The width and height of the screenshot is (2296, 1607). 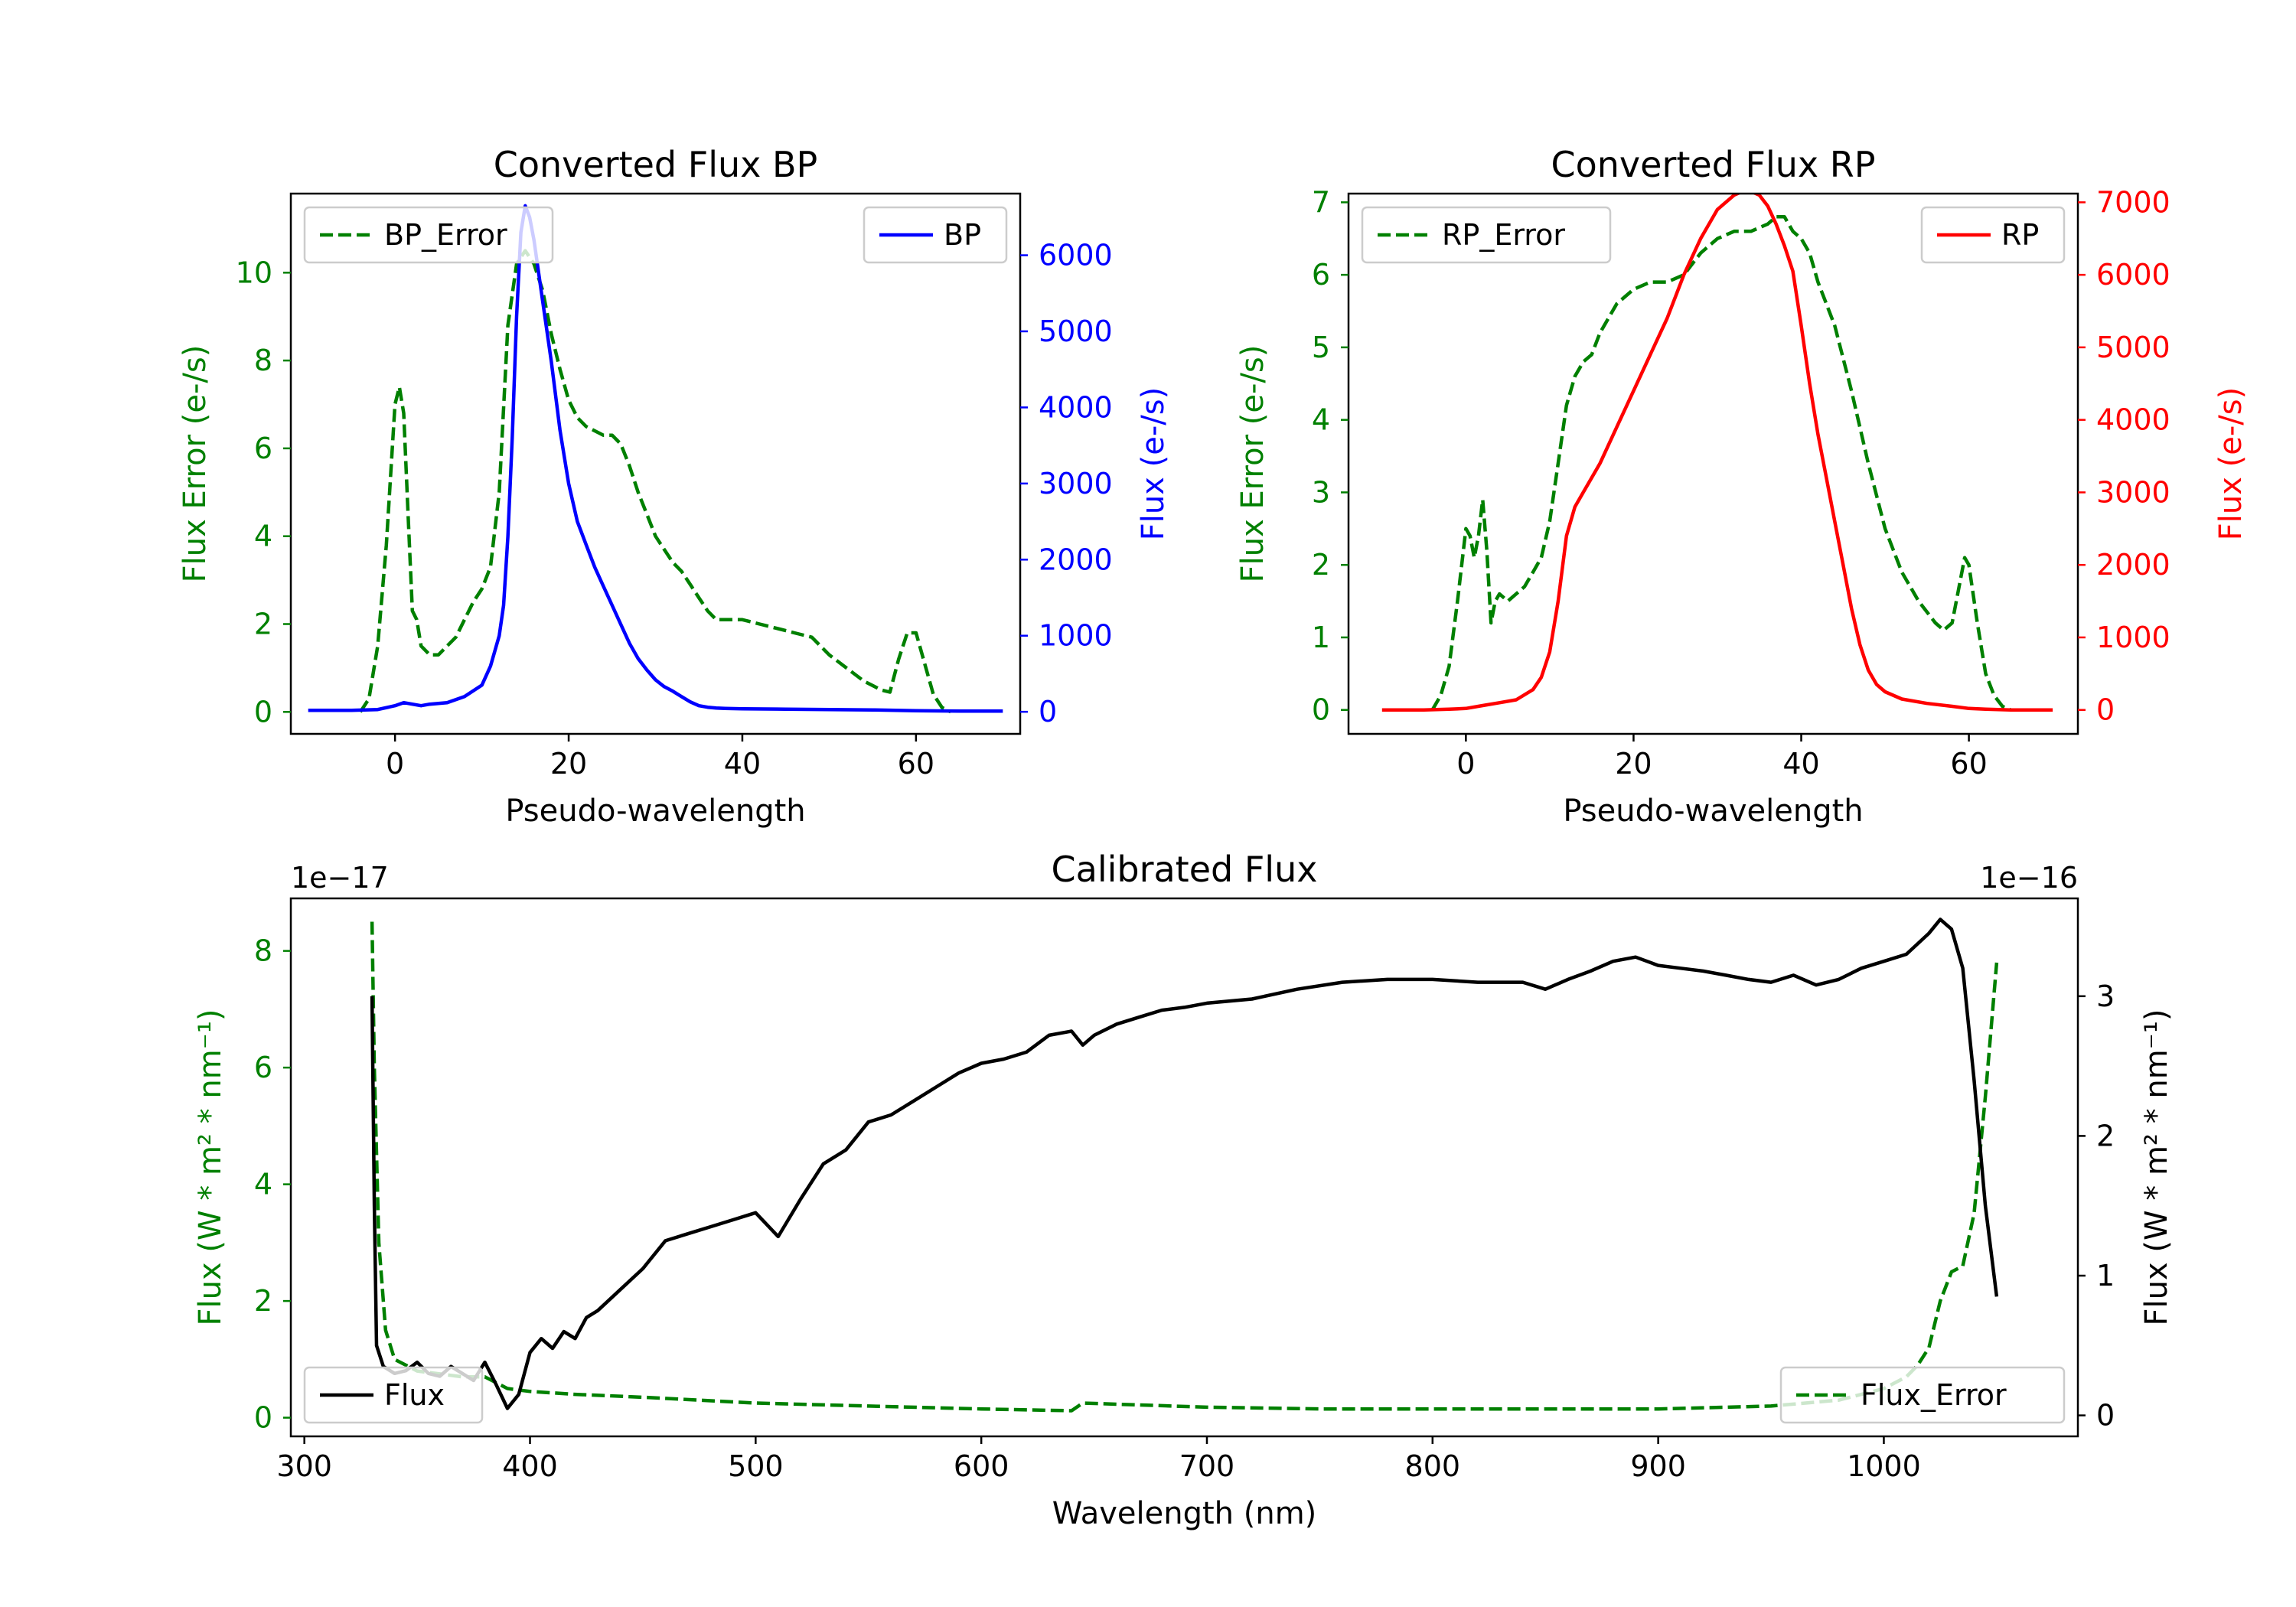 What do you see at coordinates (1321, 202) in the screenshot?
I see `y-left-tick-label: 7` at bounding box center [1321, 202].